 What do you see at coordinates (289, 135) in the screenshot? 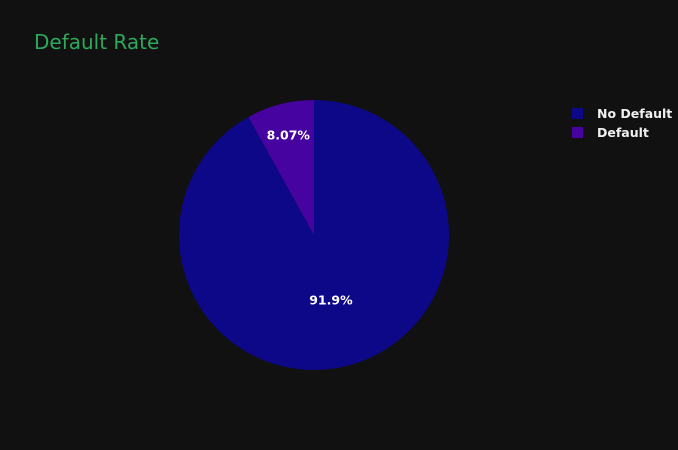
I see `slice-percent-label: 8.07%` at bounding box center [289, 135].